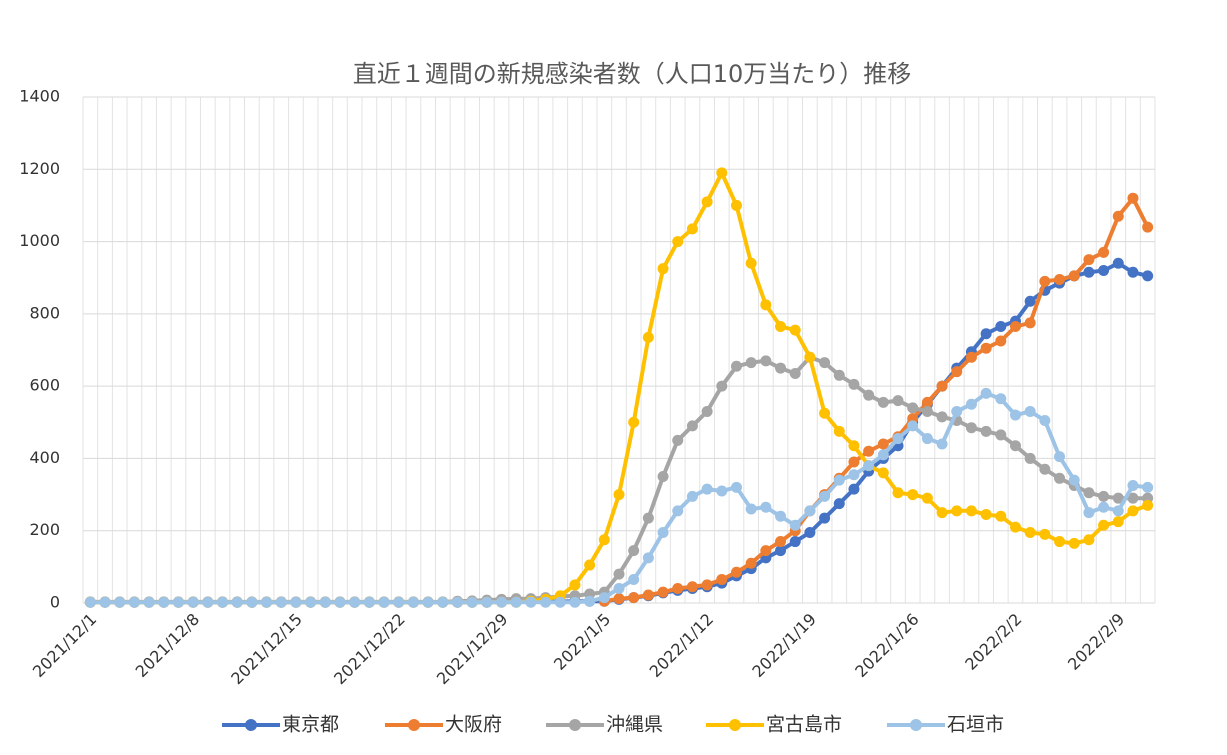 The image size is (1227, 755). I want to click on y-tick-label: 800, so click(44, 312).